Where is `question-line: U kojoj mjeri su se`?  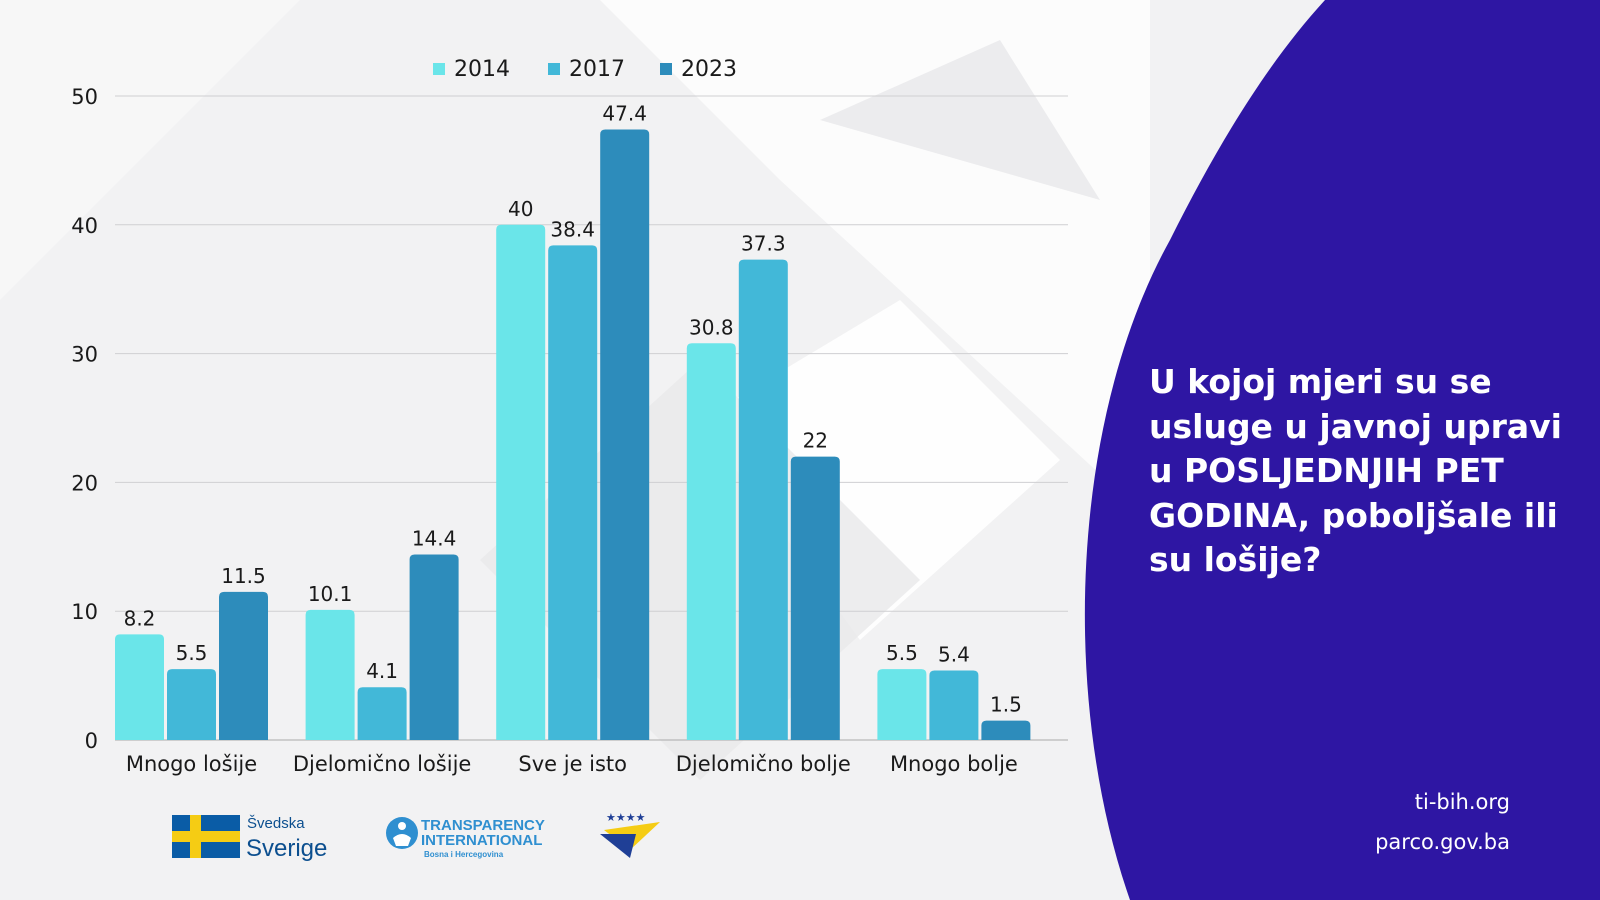
question-line: U kojoj mjeri su se is located at coordinates (1320, 381).